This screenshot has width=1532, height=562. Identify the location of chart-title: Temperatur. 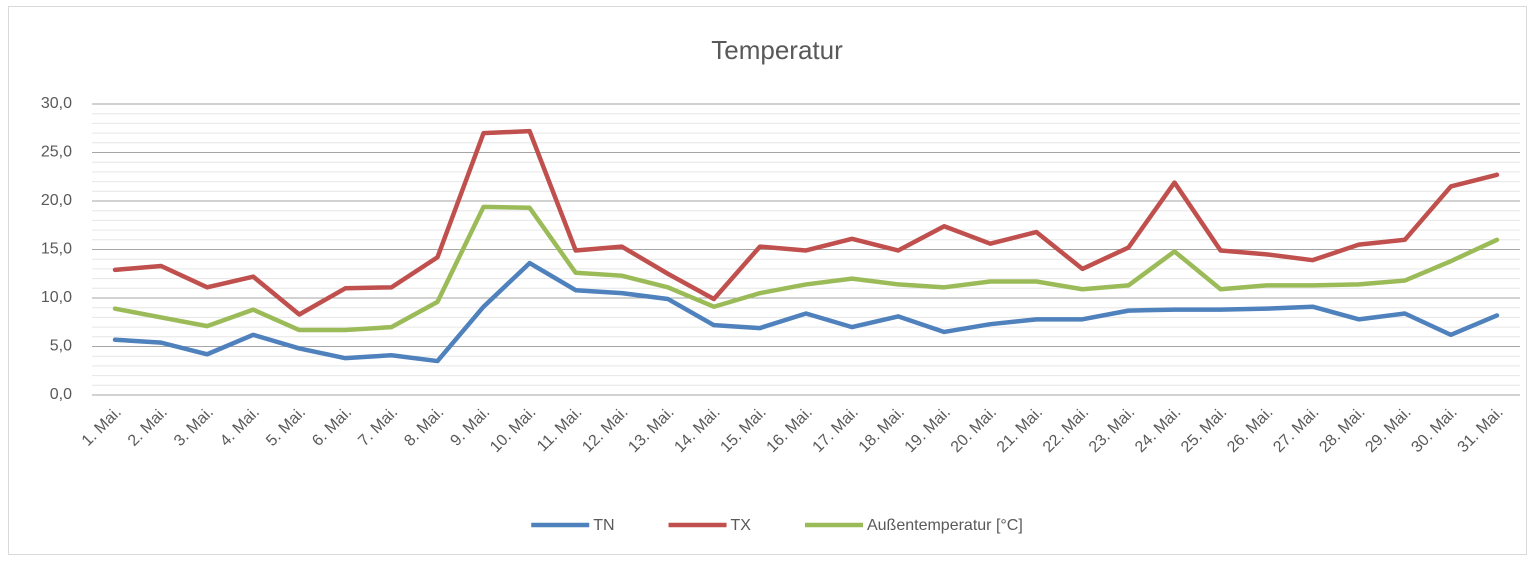
(777, 50).